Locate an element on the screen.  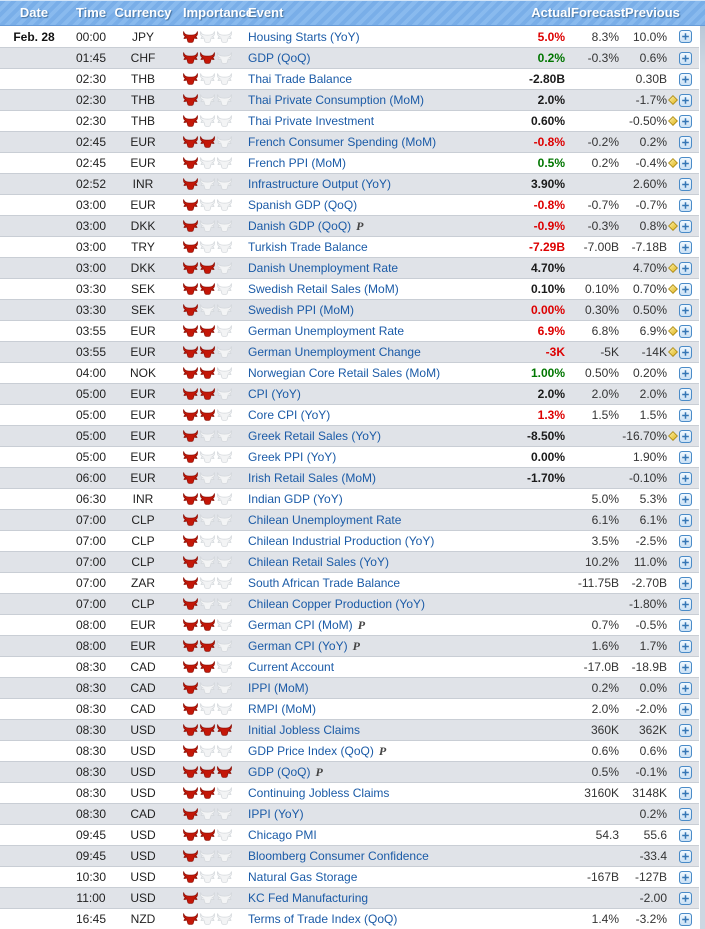
event-link: IPPI (YoY) is located at coordinates (276, 814).